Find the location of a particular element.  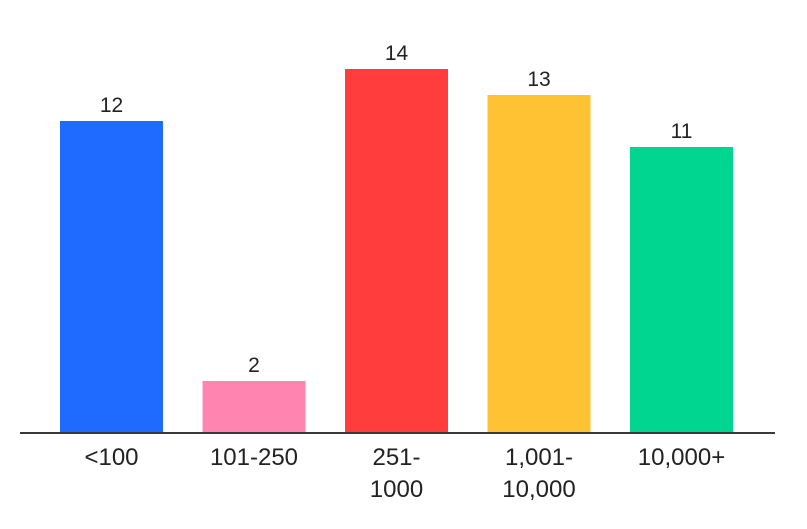

x-tick-label-5: 10,000+ is located at coordinates (681, 457).